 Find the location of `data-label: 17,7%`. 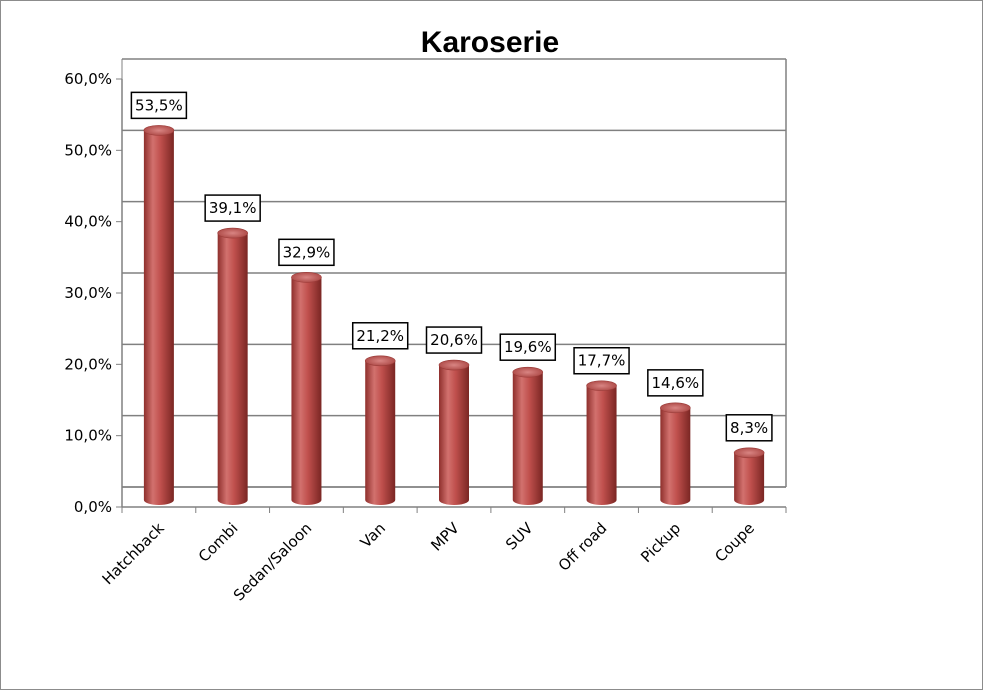

data-label: 17,7% is located at coordinates (601, 360).